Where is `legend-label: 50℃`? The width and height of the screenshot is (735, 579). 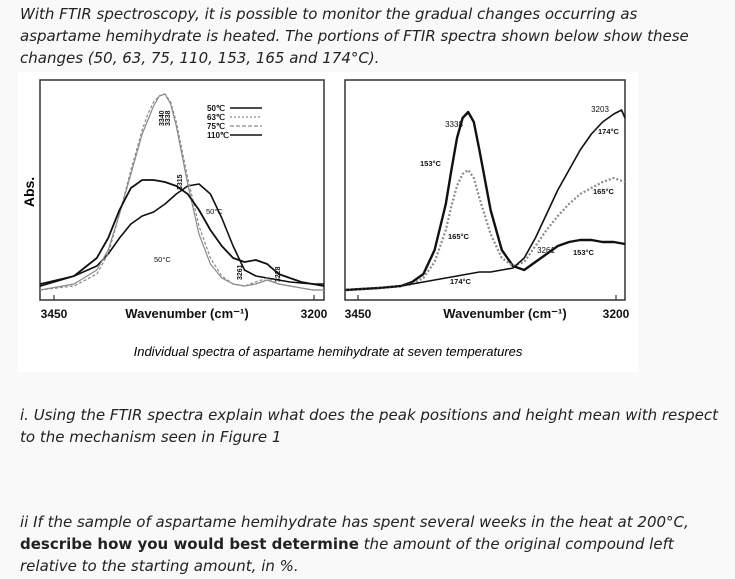 legend-label: 50℃ is located at coordinates (216, 108).